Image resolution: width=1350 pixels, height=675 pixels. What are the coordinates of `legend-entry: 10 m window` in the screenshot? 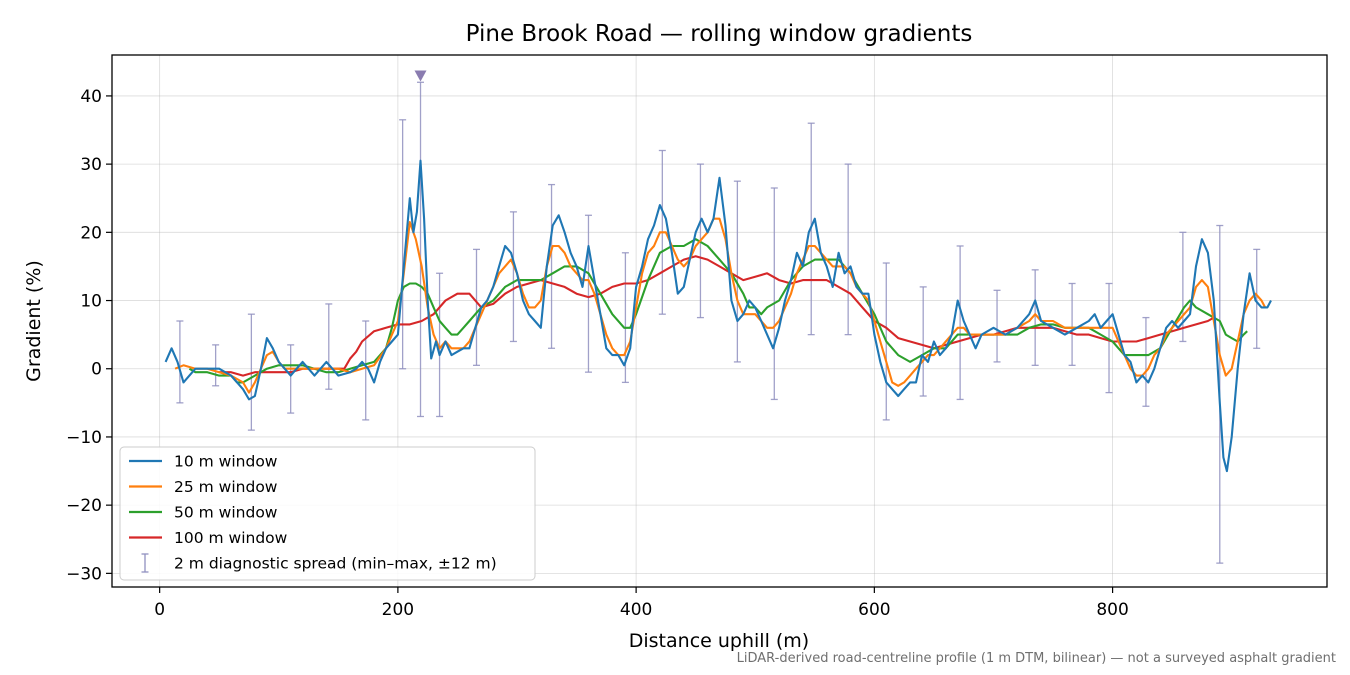 It's located at (203, 462).